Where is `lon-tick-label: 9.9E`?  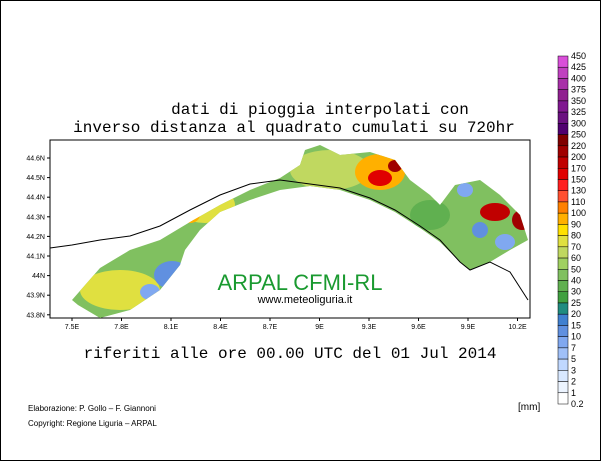 lon-tick-label: 9.9E is located at coordinates (468, 327).